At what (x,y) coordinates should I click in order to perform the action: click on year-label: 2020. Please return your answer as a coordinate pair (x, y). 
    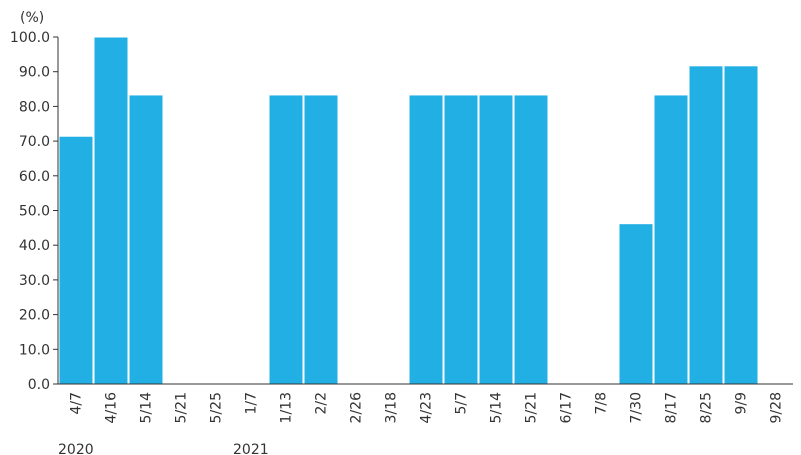
    Looking at the image, I should click on (76, 448).